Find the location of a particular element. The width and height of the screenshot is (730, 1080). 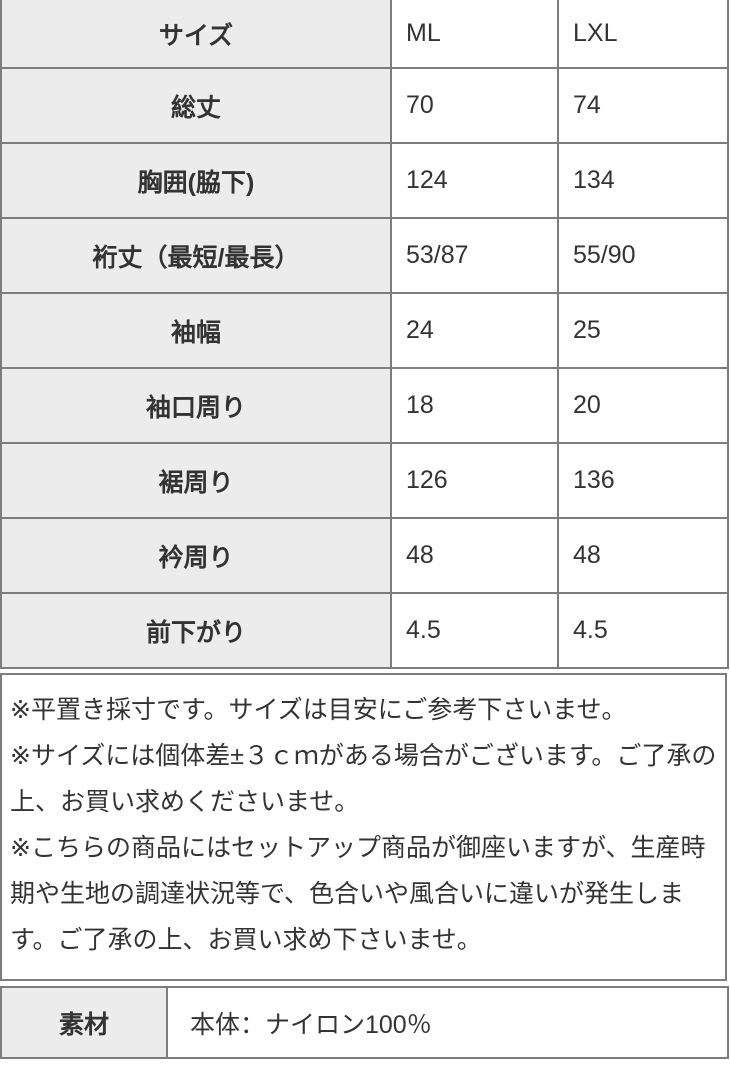

row-value-sleeve-length-ml: 53/87 is located at coordinates (474, 255).